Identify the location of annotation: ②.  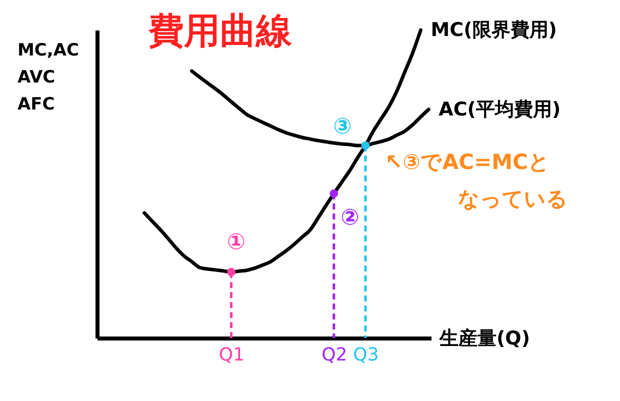
(350, 218).